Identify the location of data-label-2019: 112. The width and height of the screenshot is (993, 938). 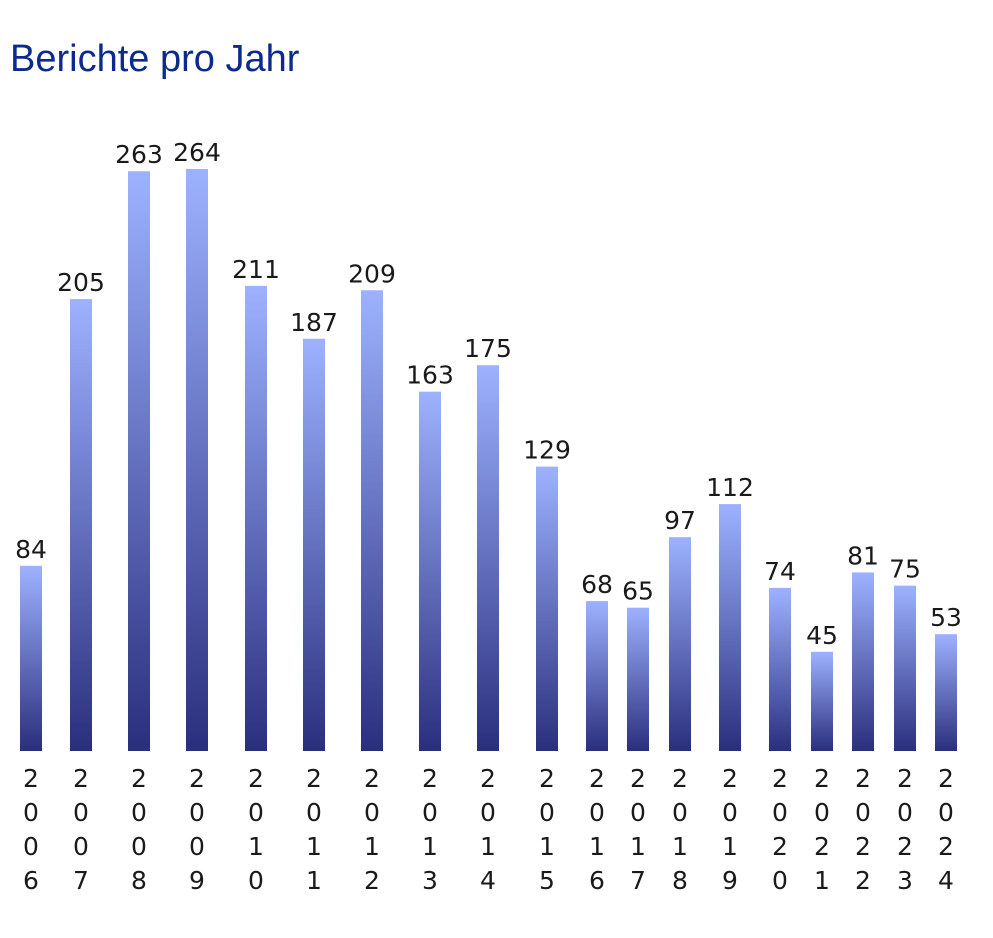
(730, 487).